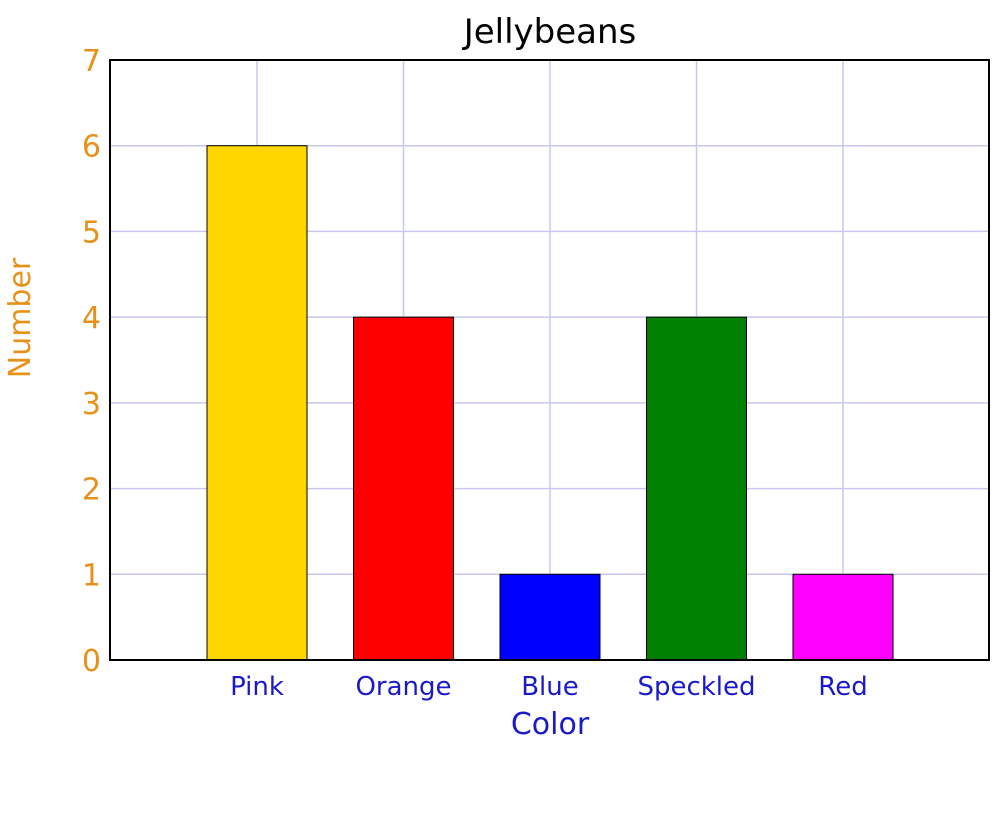  What do you see at coordinates (842, 687) in the screenshot?
I see `x-tick-label: Red` at bounding box center [842, 687].